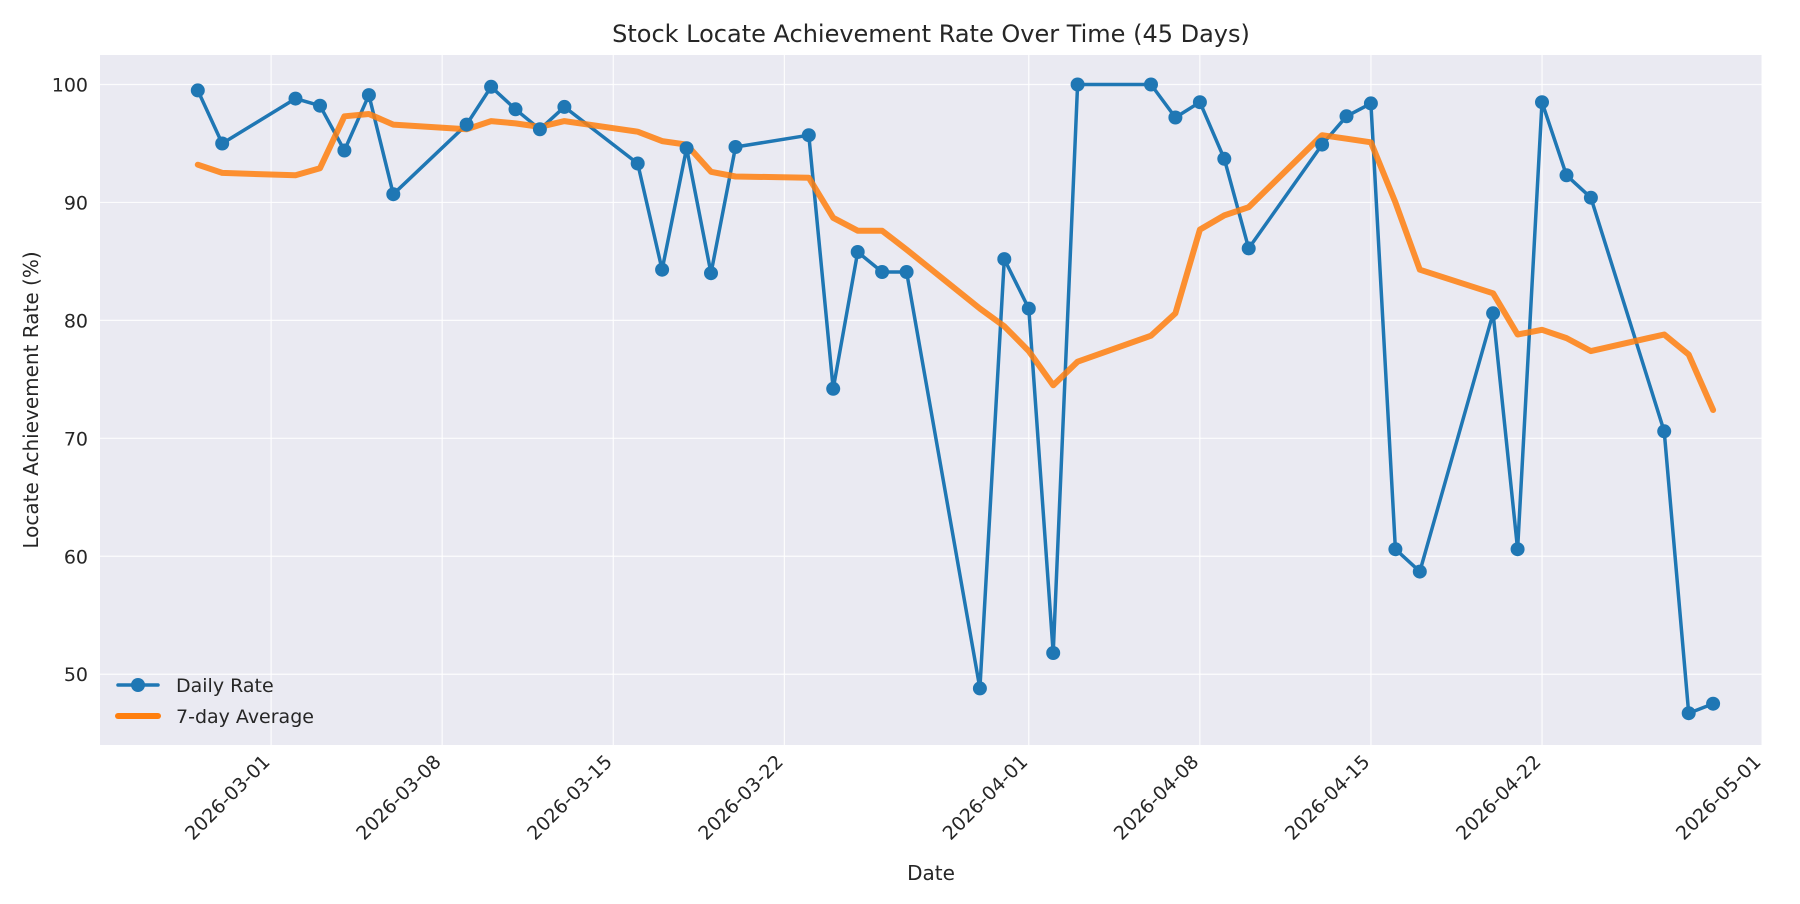 The height and width of the screenshot is (904, 1800). Describe the element at coordinates (76, 203) in the screenshot. I see `y-tick-label: 90` at that location.